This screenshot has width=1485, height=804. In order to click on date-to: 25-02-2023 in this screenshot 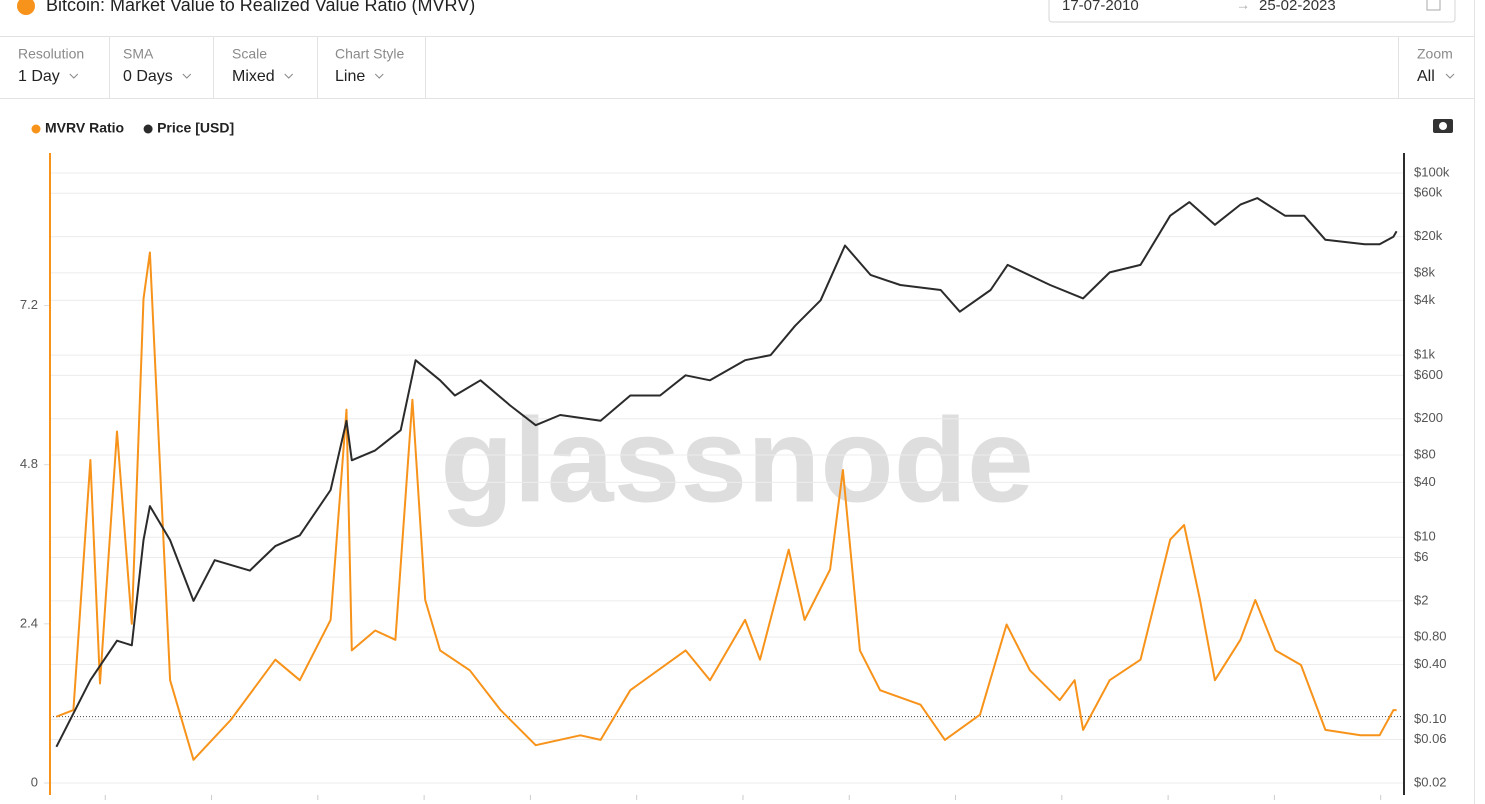, I will do `click(1297, 7)`.